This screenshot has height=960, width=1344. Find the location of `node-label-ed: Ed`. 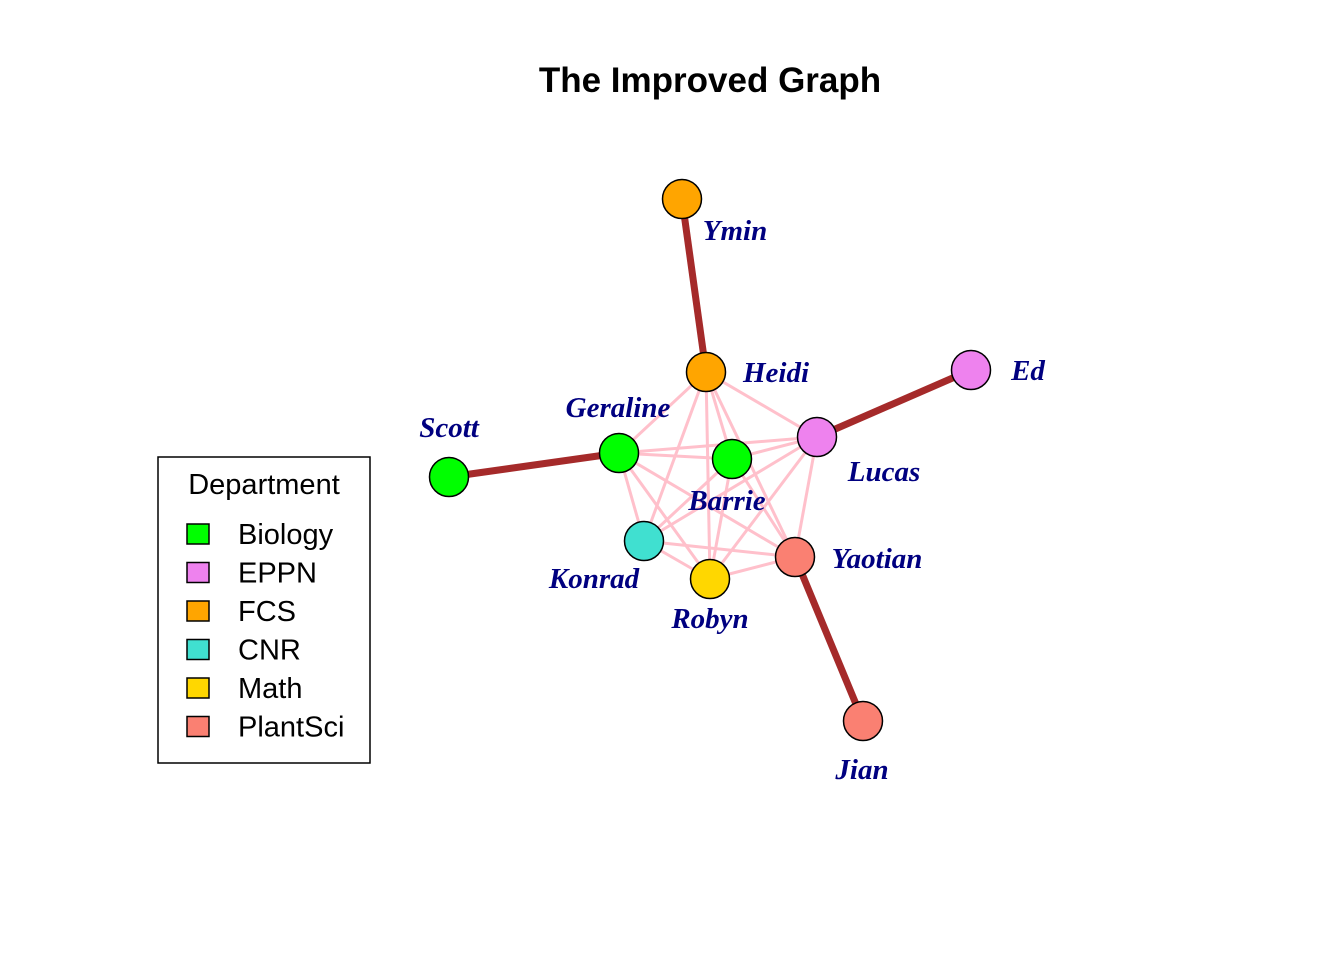

node-label-ed: Ed is located at coordinates (1027, 371).